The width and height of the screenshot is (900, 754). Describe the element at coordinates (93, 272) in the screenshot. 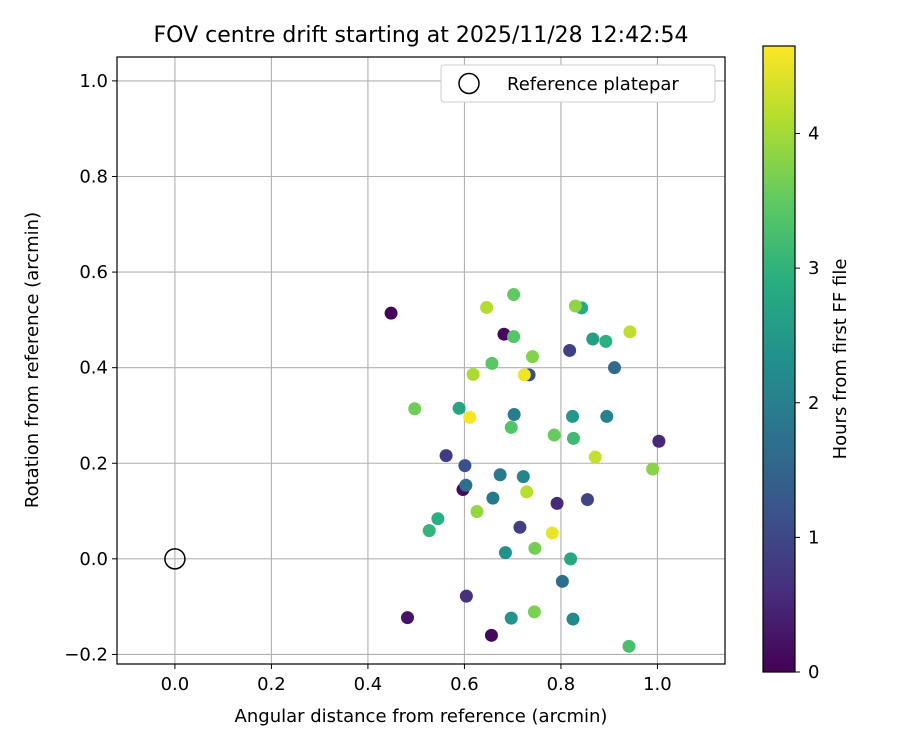

I see `y-tick-label: 0.6` at that location.